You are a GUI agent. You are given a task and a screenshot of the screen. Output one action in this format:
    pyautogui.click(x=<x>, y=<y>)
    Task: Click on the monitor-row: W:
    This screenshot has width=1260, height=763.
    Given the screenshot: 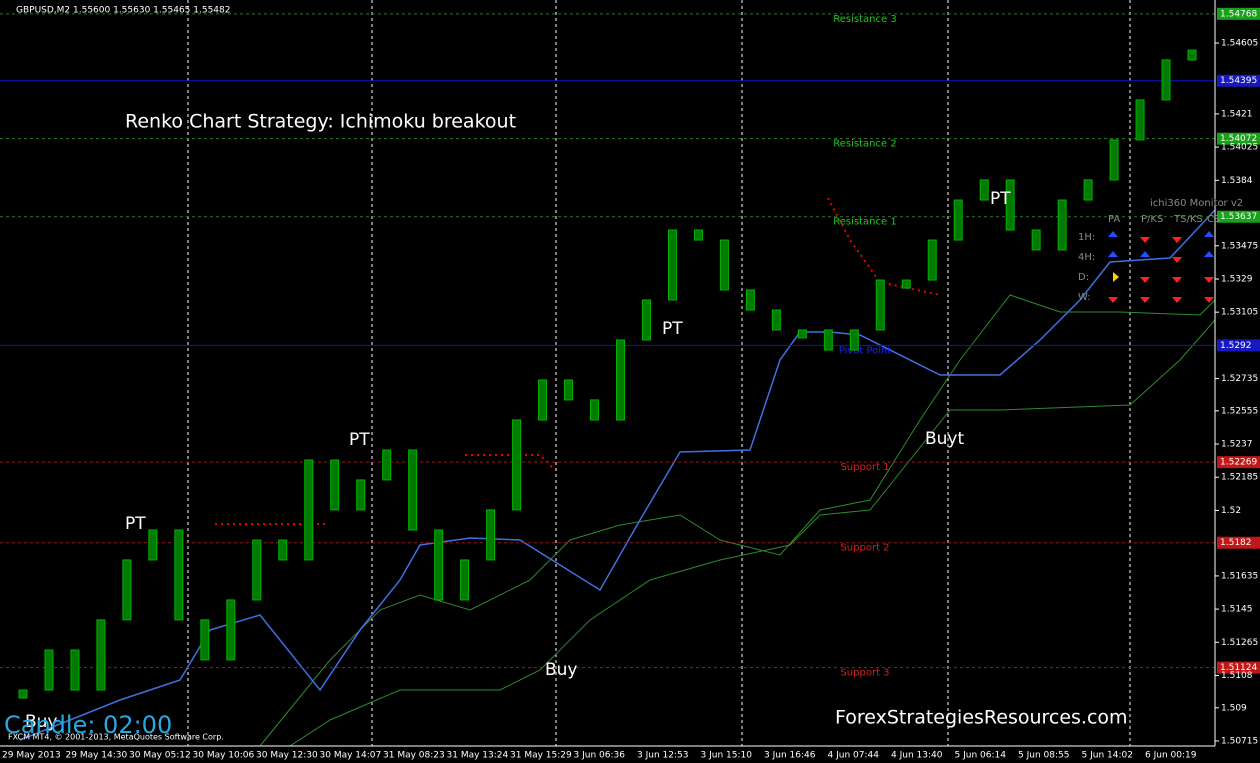 What is the action you would take?
    pyautogui.click(x=1084, y=297)
    